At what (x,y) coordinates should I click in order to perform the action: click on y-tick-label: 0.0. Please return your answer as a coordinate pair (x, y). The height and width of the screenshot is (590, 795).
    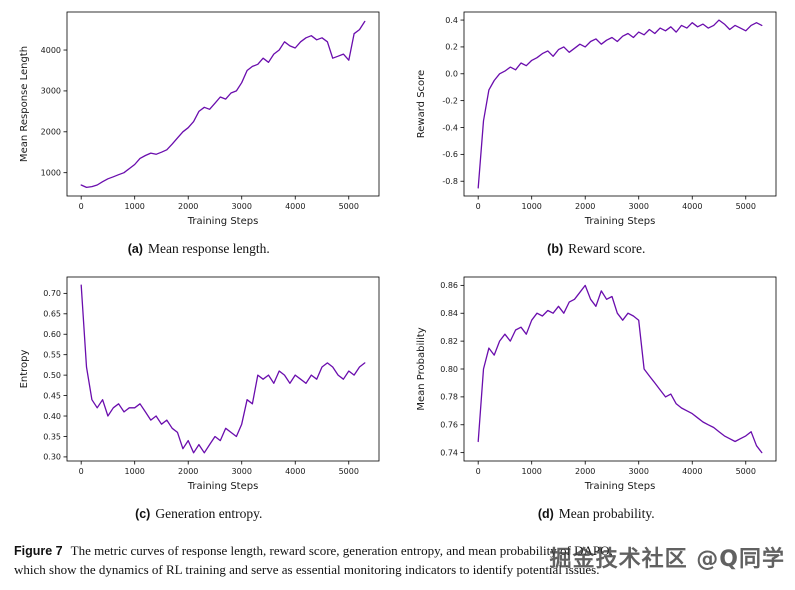
    Looking at the image, I should click on (452, 74).